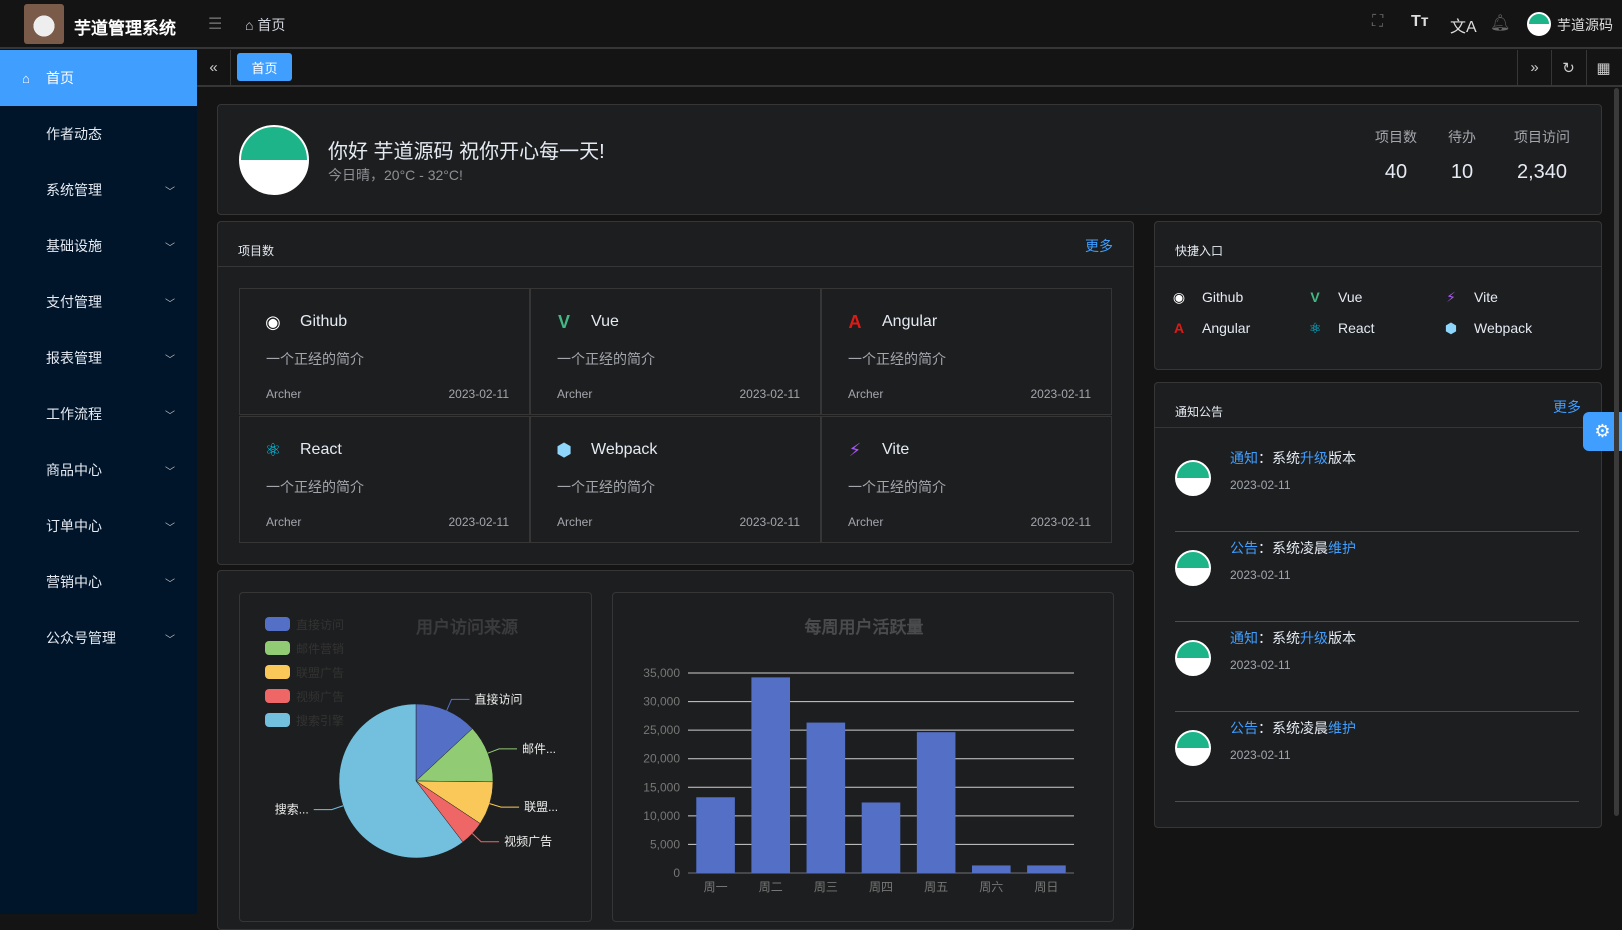  What do you see at coordinates (936, 887) in the screenshot?
I see `x-tick-label: 周五` at bounding box center [936, 887].